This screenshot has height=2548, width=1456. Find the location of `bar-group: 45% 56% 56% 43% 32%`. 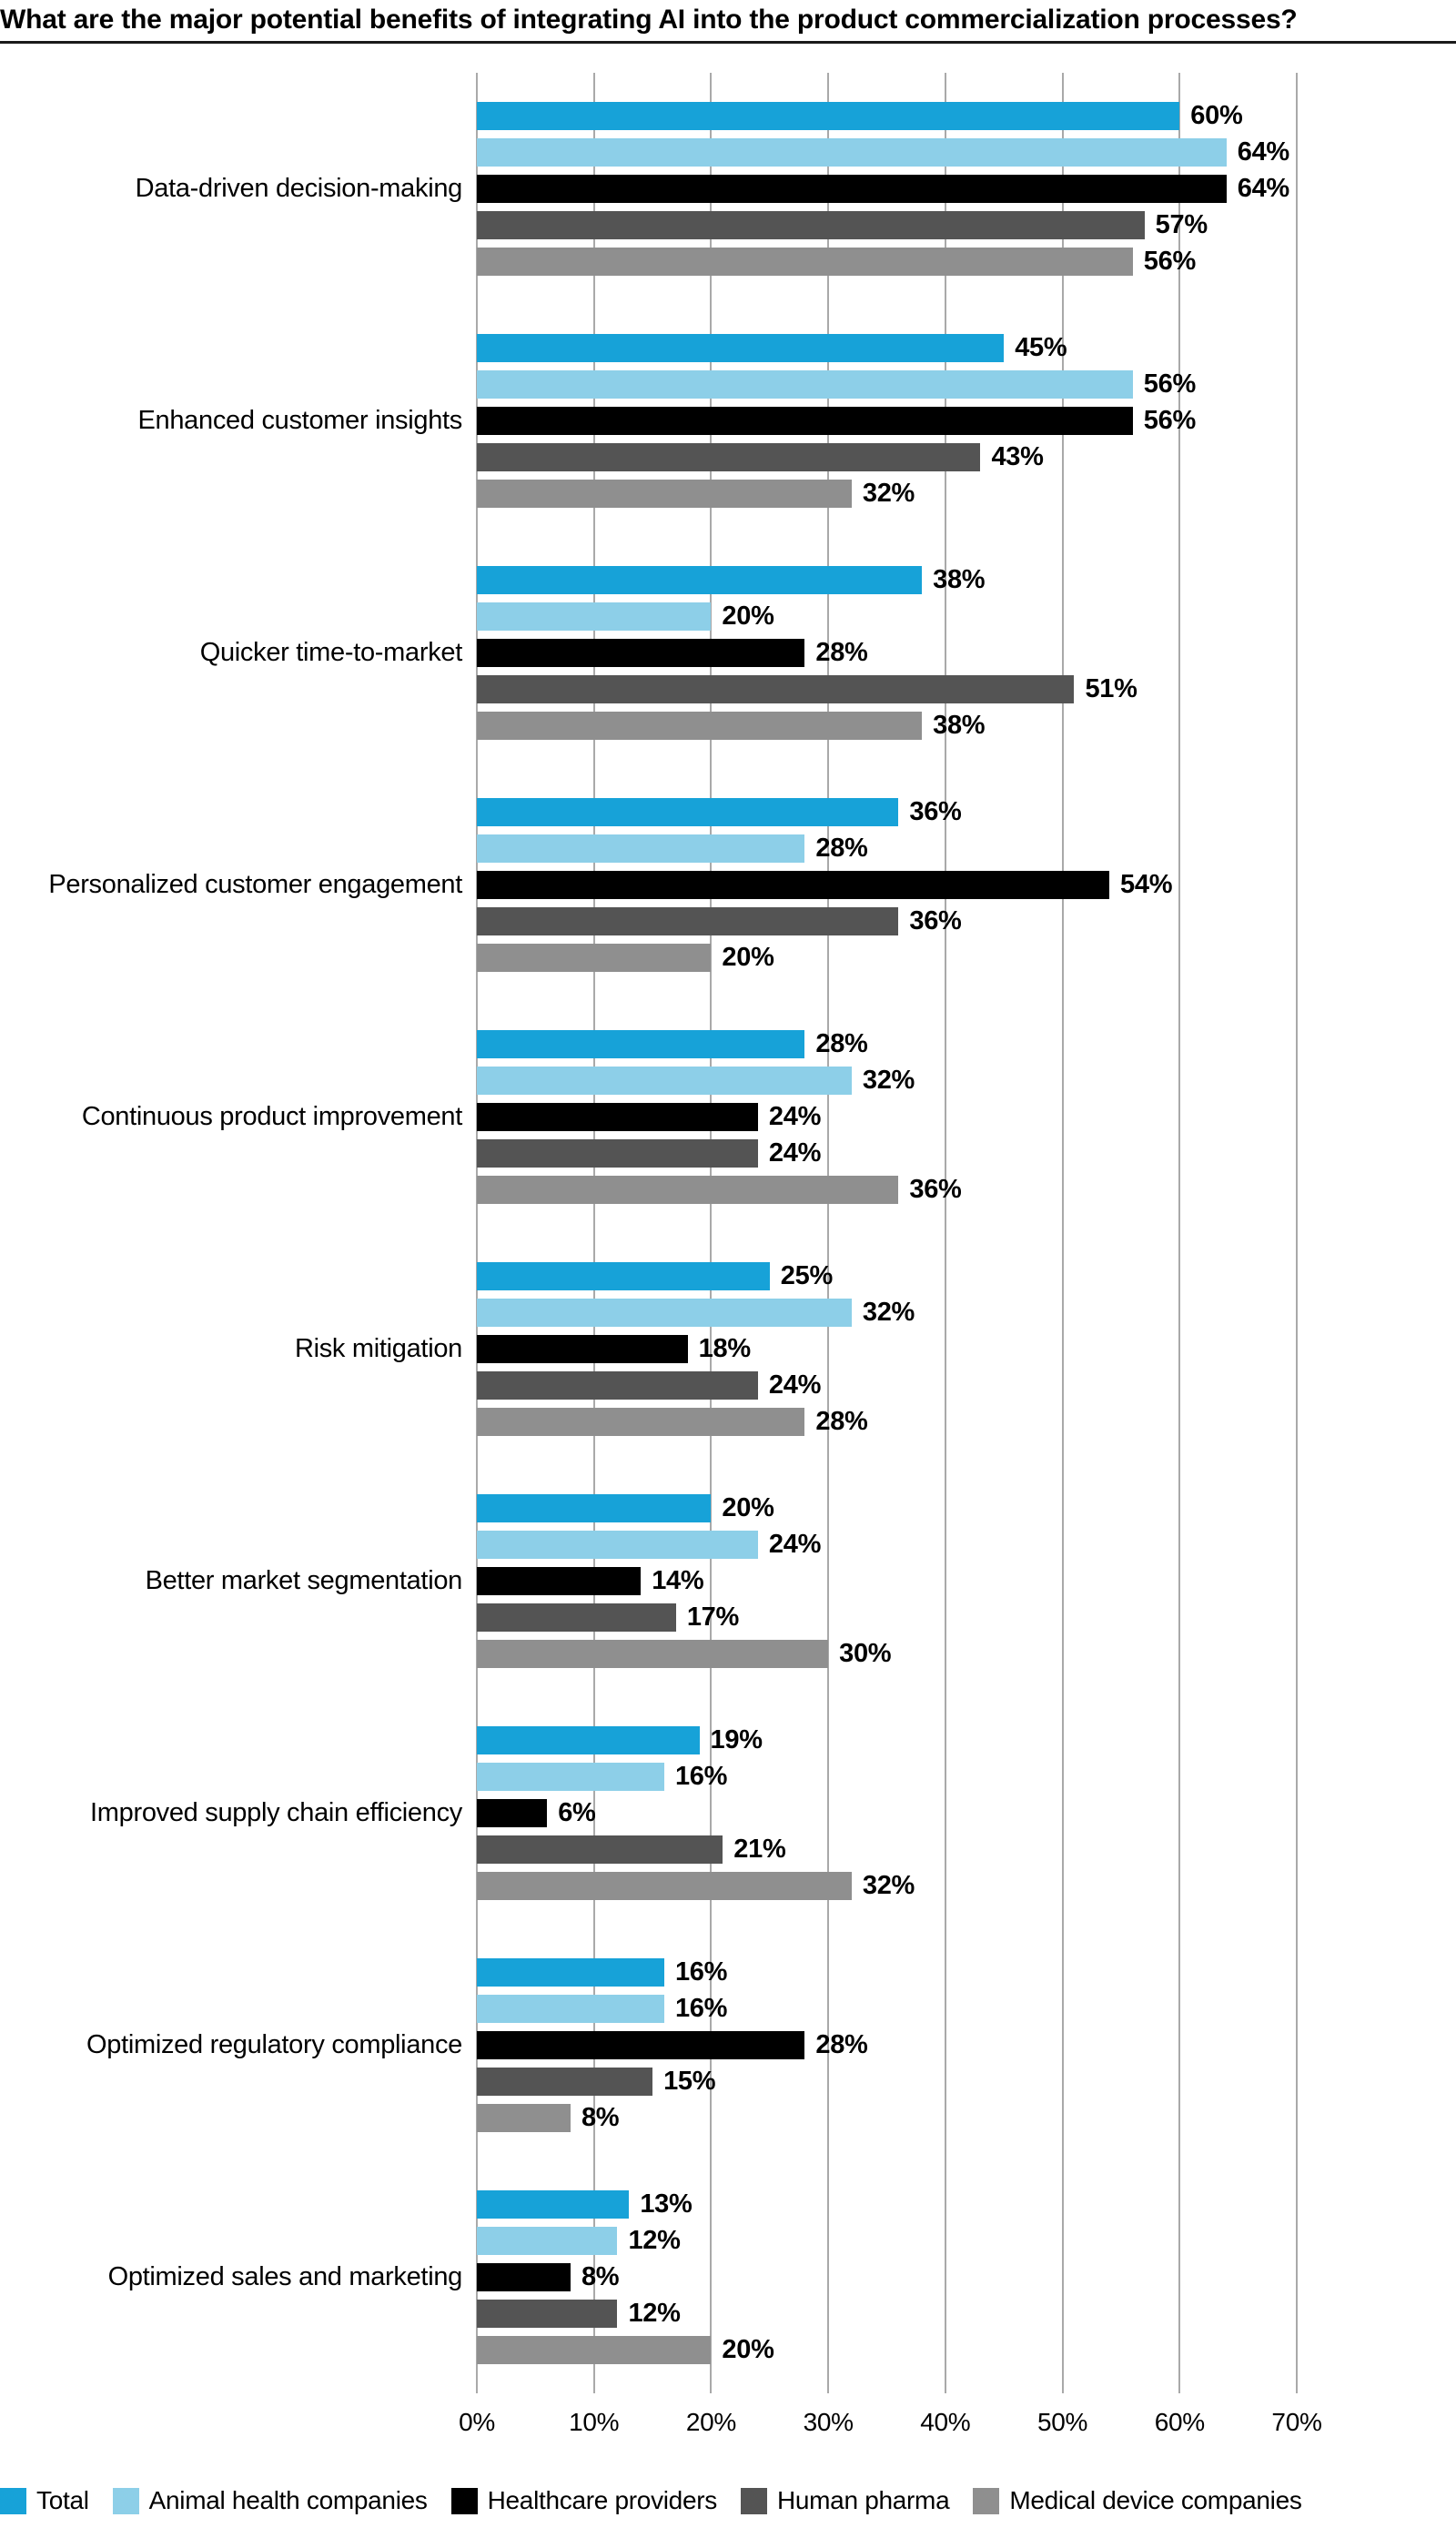

bar-group: 45% 56% 56% 43% 32% is located at coordinates (887, 421).